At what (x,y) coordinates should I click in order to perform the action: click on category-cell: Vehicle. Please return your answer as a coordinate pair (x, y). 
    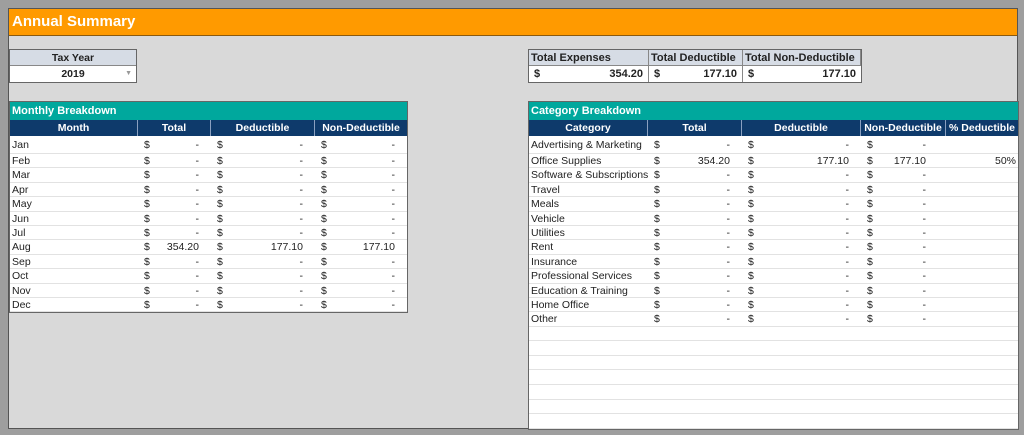
    Looking at the image, I should click on (548, 218).